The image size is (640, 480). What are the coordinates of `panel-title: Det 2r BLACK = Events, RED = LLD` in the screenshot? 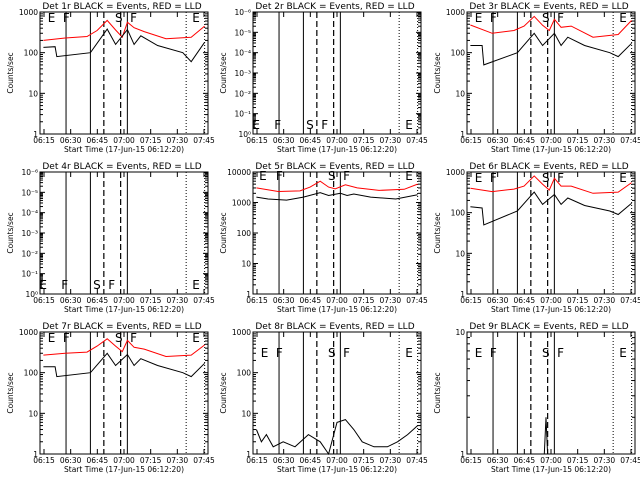 It's located at (334, 7).